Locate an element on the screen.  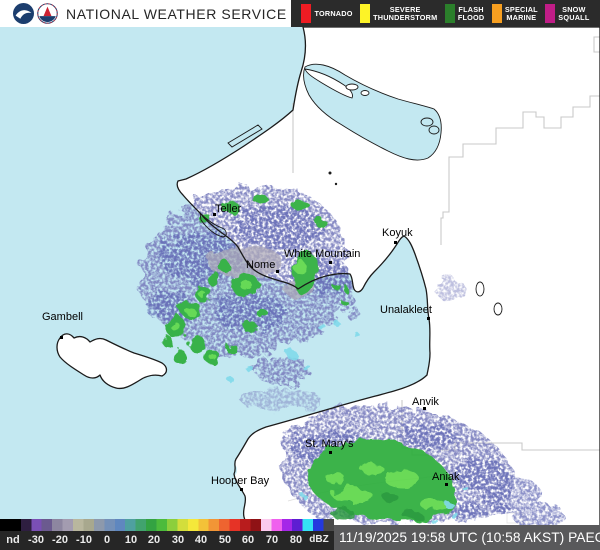
zone-border-northeast is located at coordinates (520, 170).